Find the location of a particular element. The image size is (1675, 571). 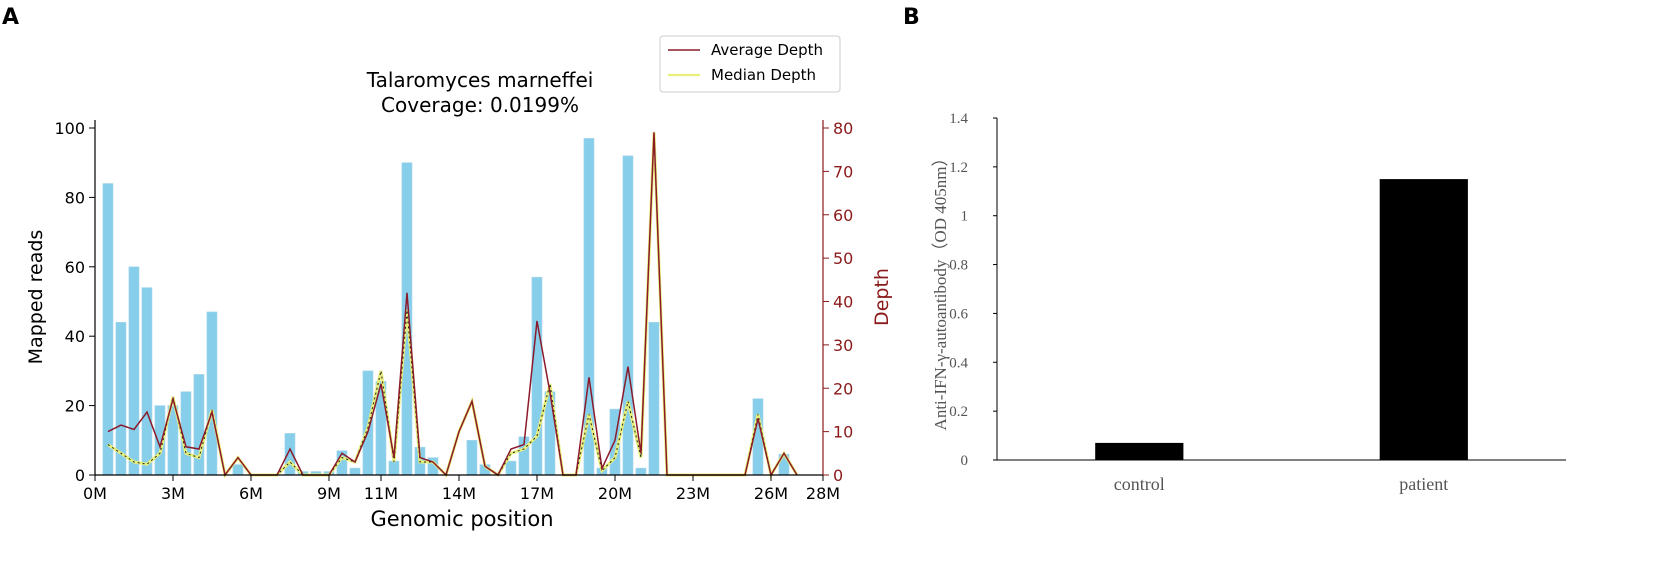

depth-axis-label: Depth is located at coordinates (882, 297).